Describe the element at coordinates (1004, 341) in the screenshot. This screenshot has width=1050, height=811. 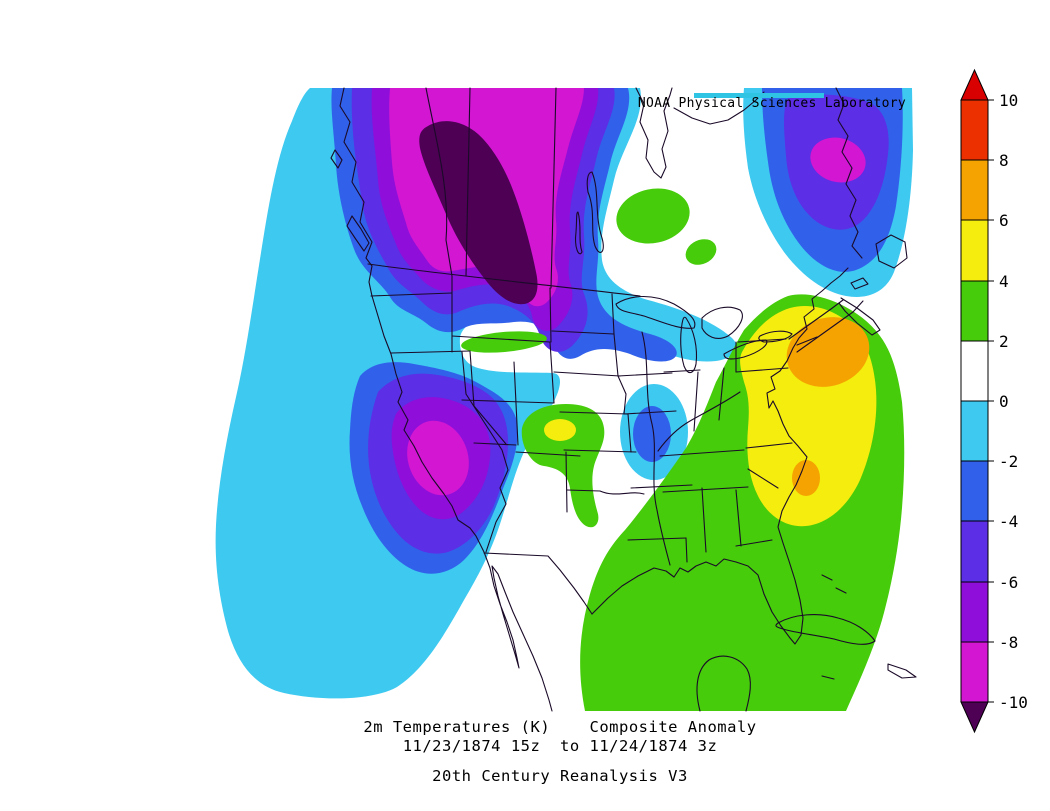
I see `colorbar-label: 2` at that location.